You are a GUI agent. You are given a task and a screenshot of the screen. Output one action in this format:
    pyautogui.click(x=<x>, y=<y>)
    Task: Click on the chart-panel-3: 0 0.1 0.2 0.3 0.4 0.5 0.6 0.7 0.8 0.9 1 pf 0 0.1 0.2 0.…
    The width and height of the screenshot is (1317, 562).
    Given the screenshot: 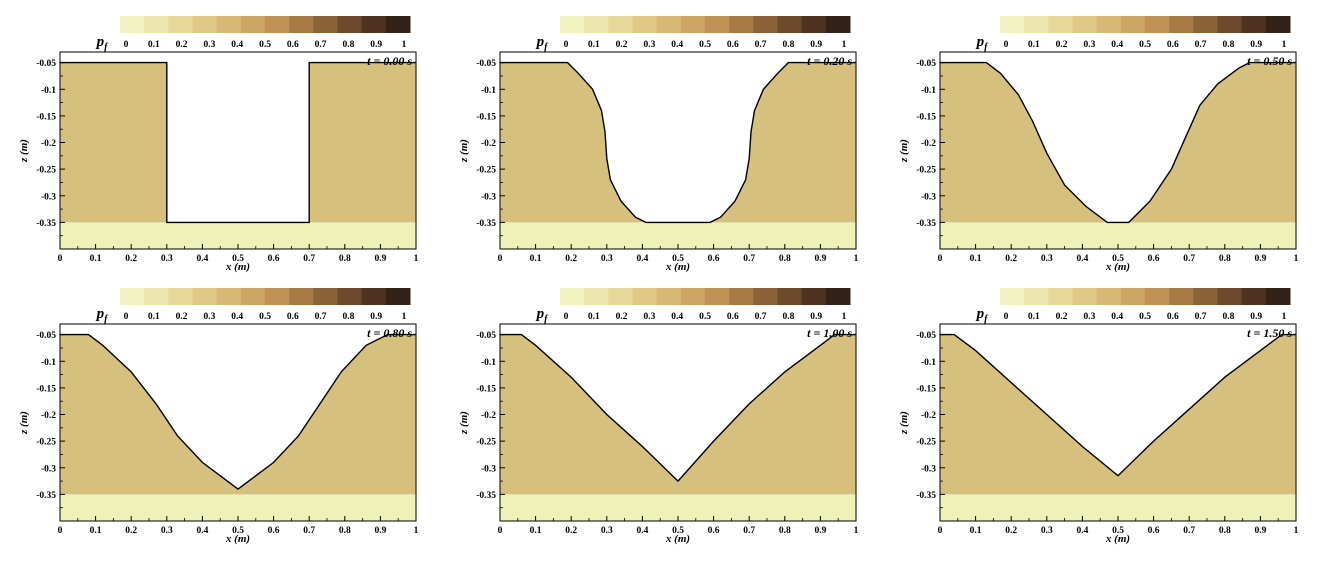 What is the action you would take?
    pyautogui.click(x=1098, y=144)
    